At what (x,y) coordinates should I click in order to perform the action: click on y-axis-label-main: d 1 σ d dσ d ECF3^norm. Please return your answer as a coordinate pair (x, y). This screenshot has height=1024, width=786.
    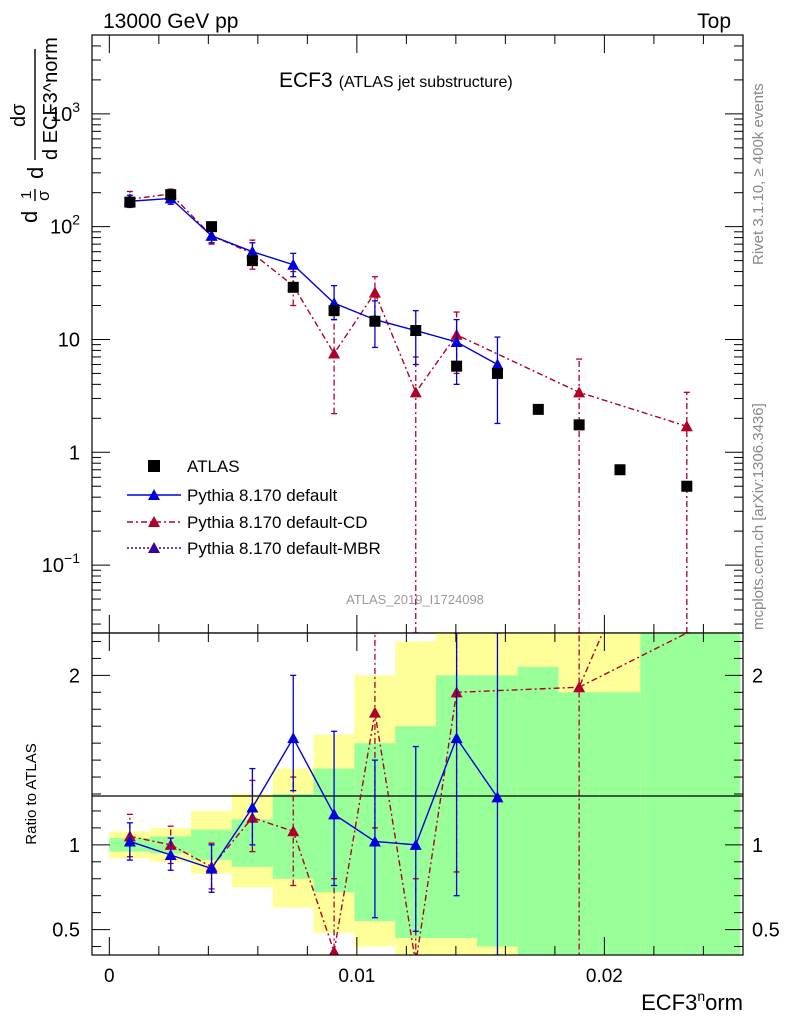
    Looking at the image, I should click on (35, 130).